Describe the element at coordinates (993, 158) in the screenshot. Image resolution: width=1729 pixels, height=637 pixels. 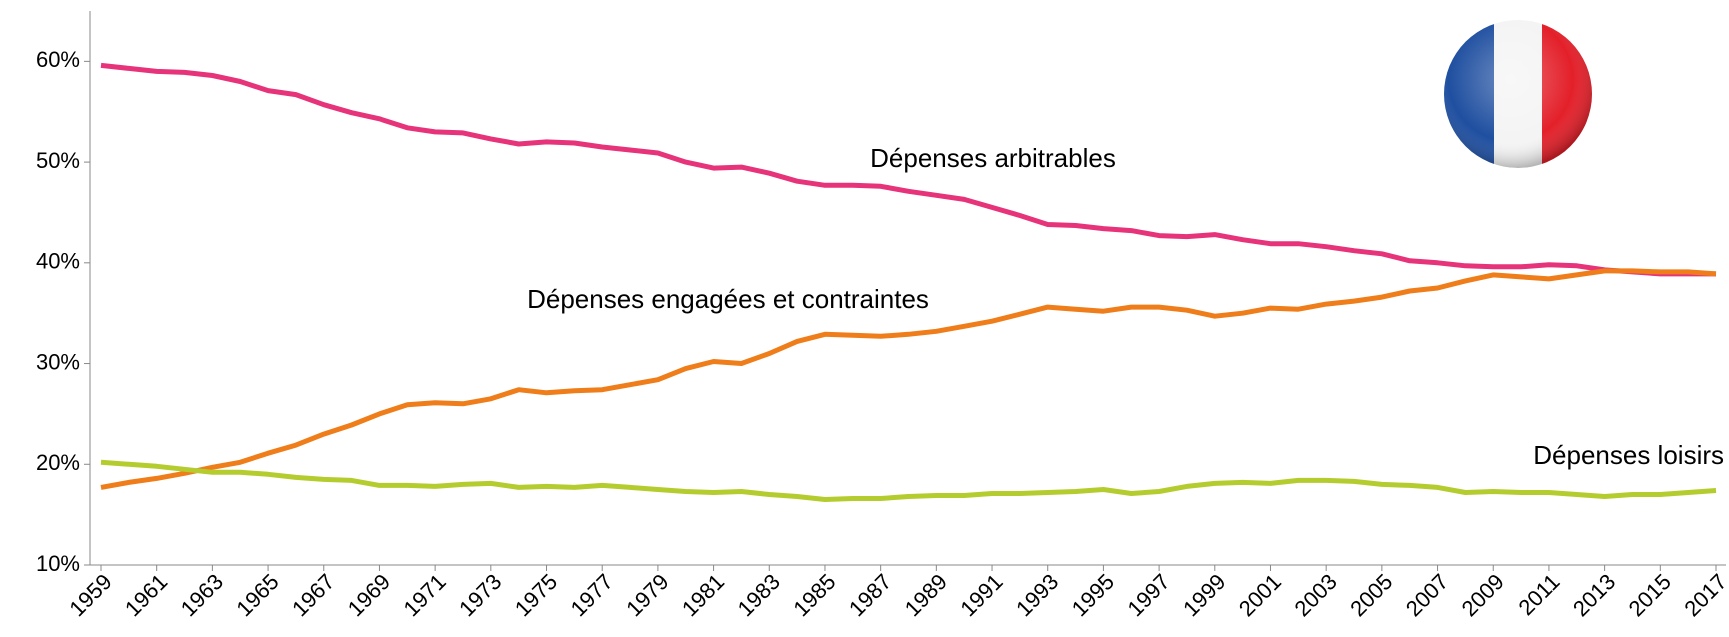
I see `series-label: Dépenses arbitrables` at that location.